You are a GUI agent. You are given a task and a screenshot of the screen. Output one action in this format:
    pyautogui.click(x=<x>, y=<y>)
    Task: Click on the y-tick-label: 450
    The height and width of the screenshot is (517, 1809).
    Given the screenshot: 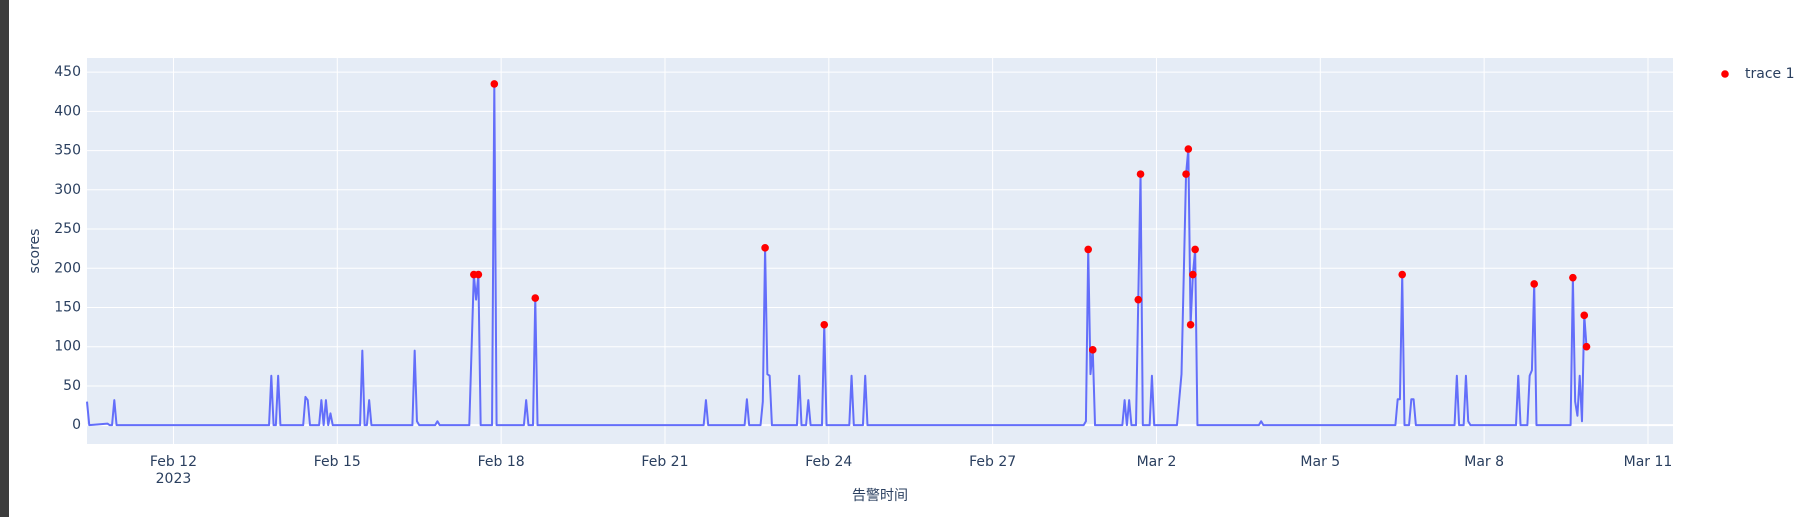 What is the action you would take?
    pyautogui.click(x=67, y=72)
    